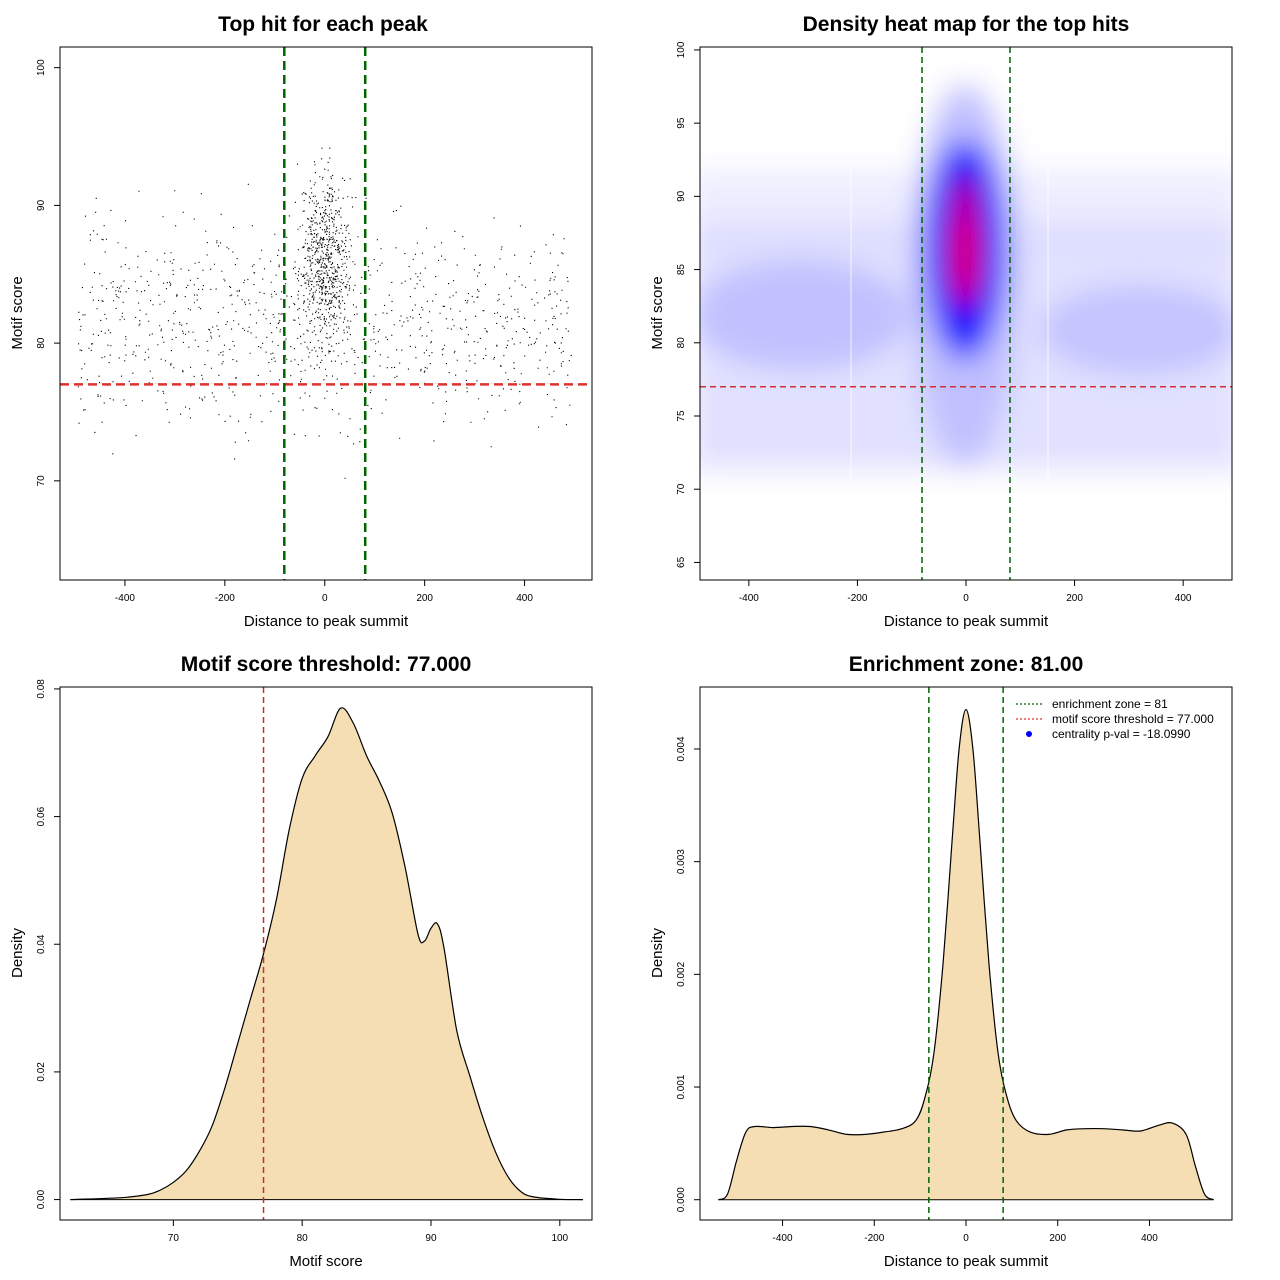 This screenshot has height=1280, width=1280. What do you see at coordinates (749, 598) in the screenshot?
I see `heatmap-x-tick-label: -400` at bounding box center [749, 598].